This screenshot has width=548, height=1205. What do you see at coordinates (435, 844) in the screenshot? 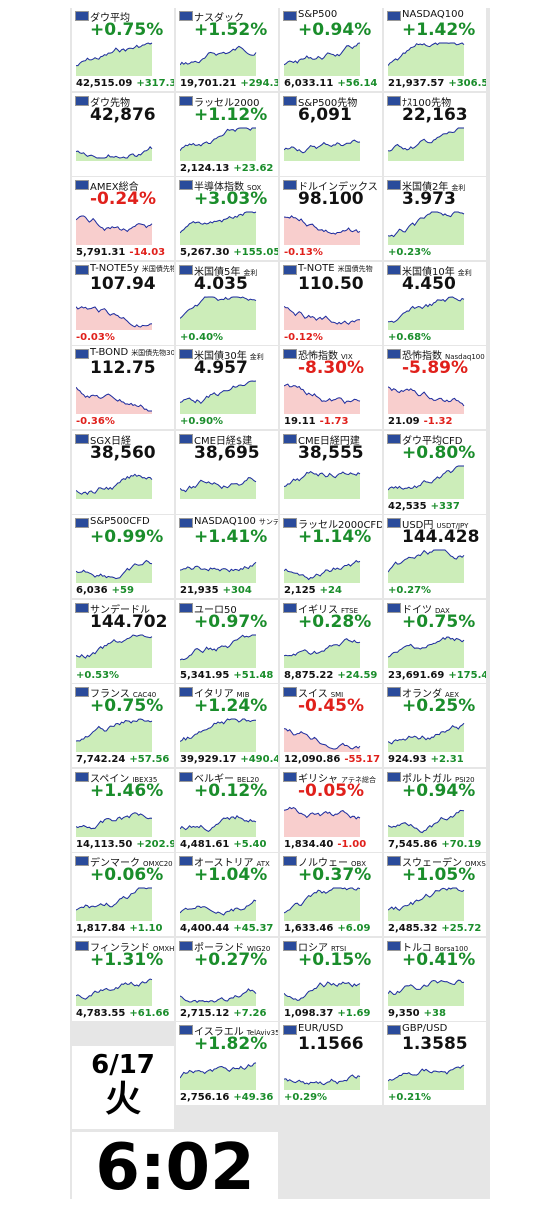
I see `footer: 7,545.86 +70.19` at bounding box center [435, 844].